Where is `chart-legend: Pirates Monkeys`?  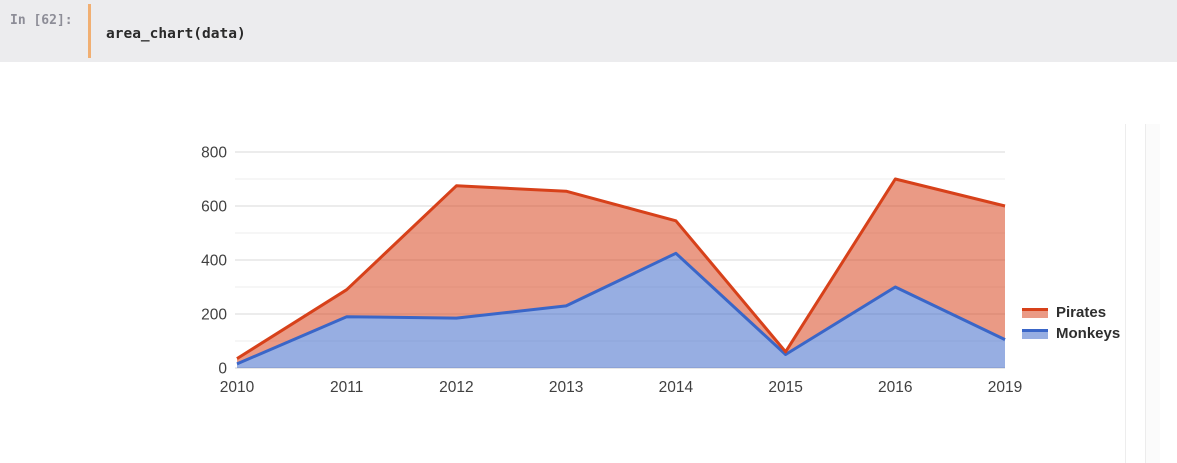
chart-legend: Pirates Monkeys is located at coordinates (1071, 323).